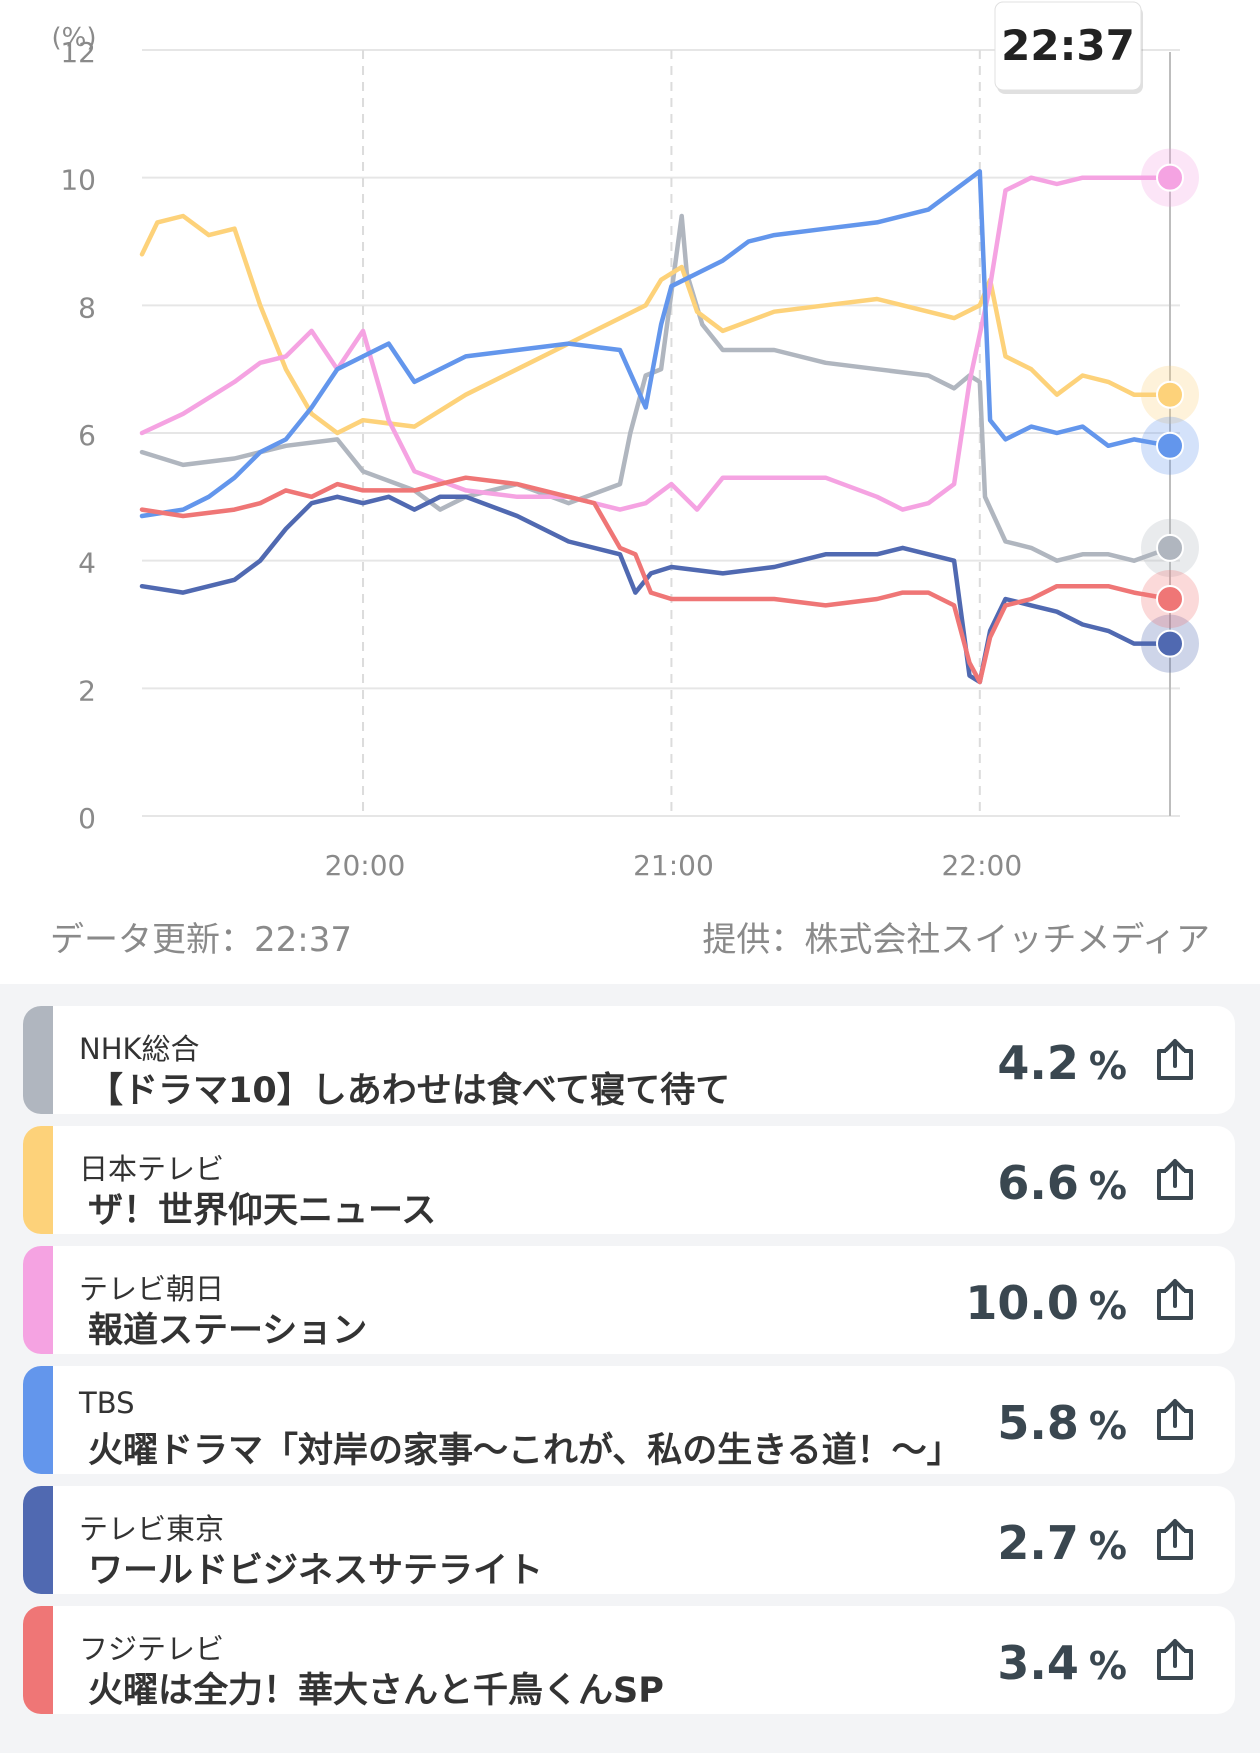  I want to click on channel-card: 日本テレビザ！世界仰天ニュース 6.6%, so click(629, 1180).